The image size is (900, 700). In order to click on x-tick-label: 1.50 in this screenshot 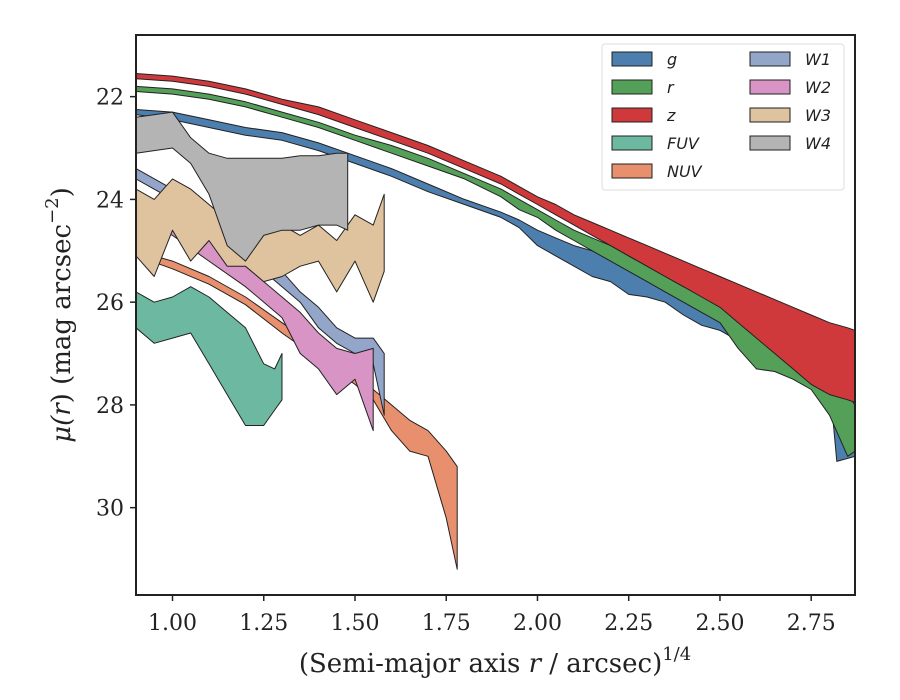, I will do `click(354, 623)`.